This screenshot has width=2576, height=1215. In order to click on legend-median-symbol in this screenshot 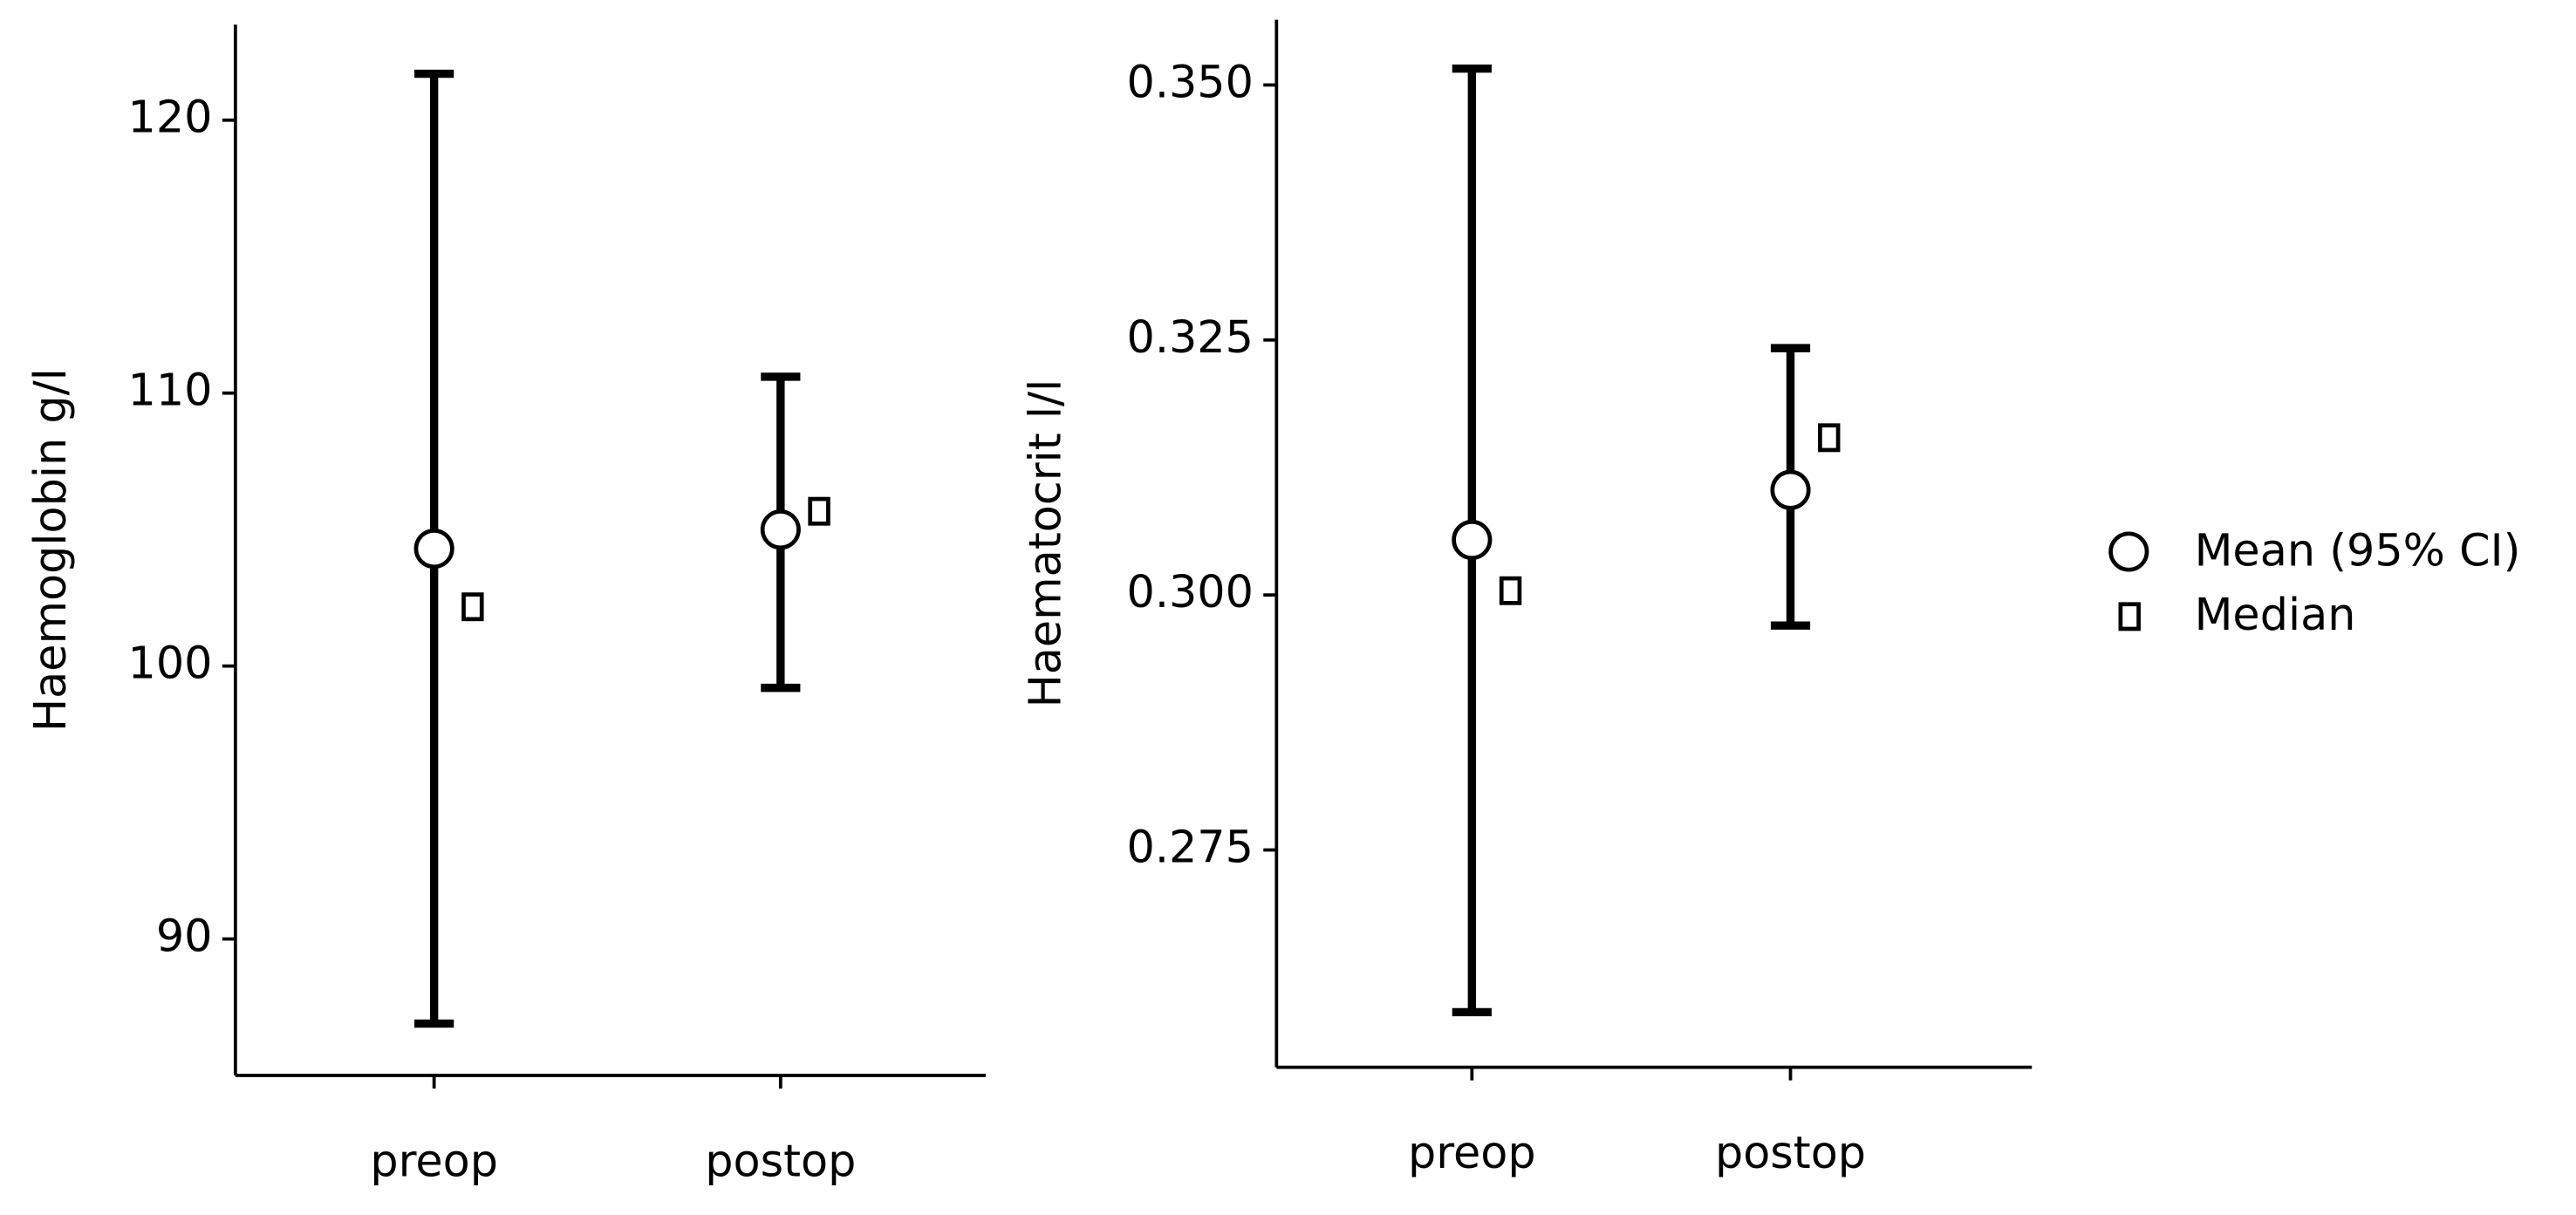, I will do `click(2129, 616)`.